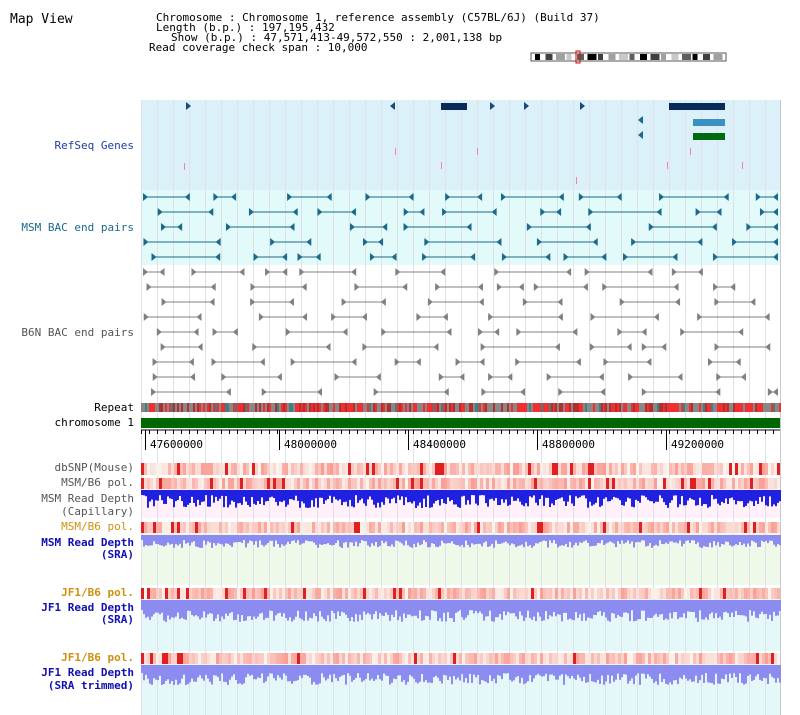 The height and width of the screenshot is (715, 800). What do you see at coordinates (582, 106) in the screenshot?
I see `refseq-gene-arrow` at bounding box center [582, 106].